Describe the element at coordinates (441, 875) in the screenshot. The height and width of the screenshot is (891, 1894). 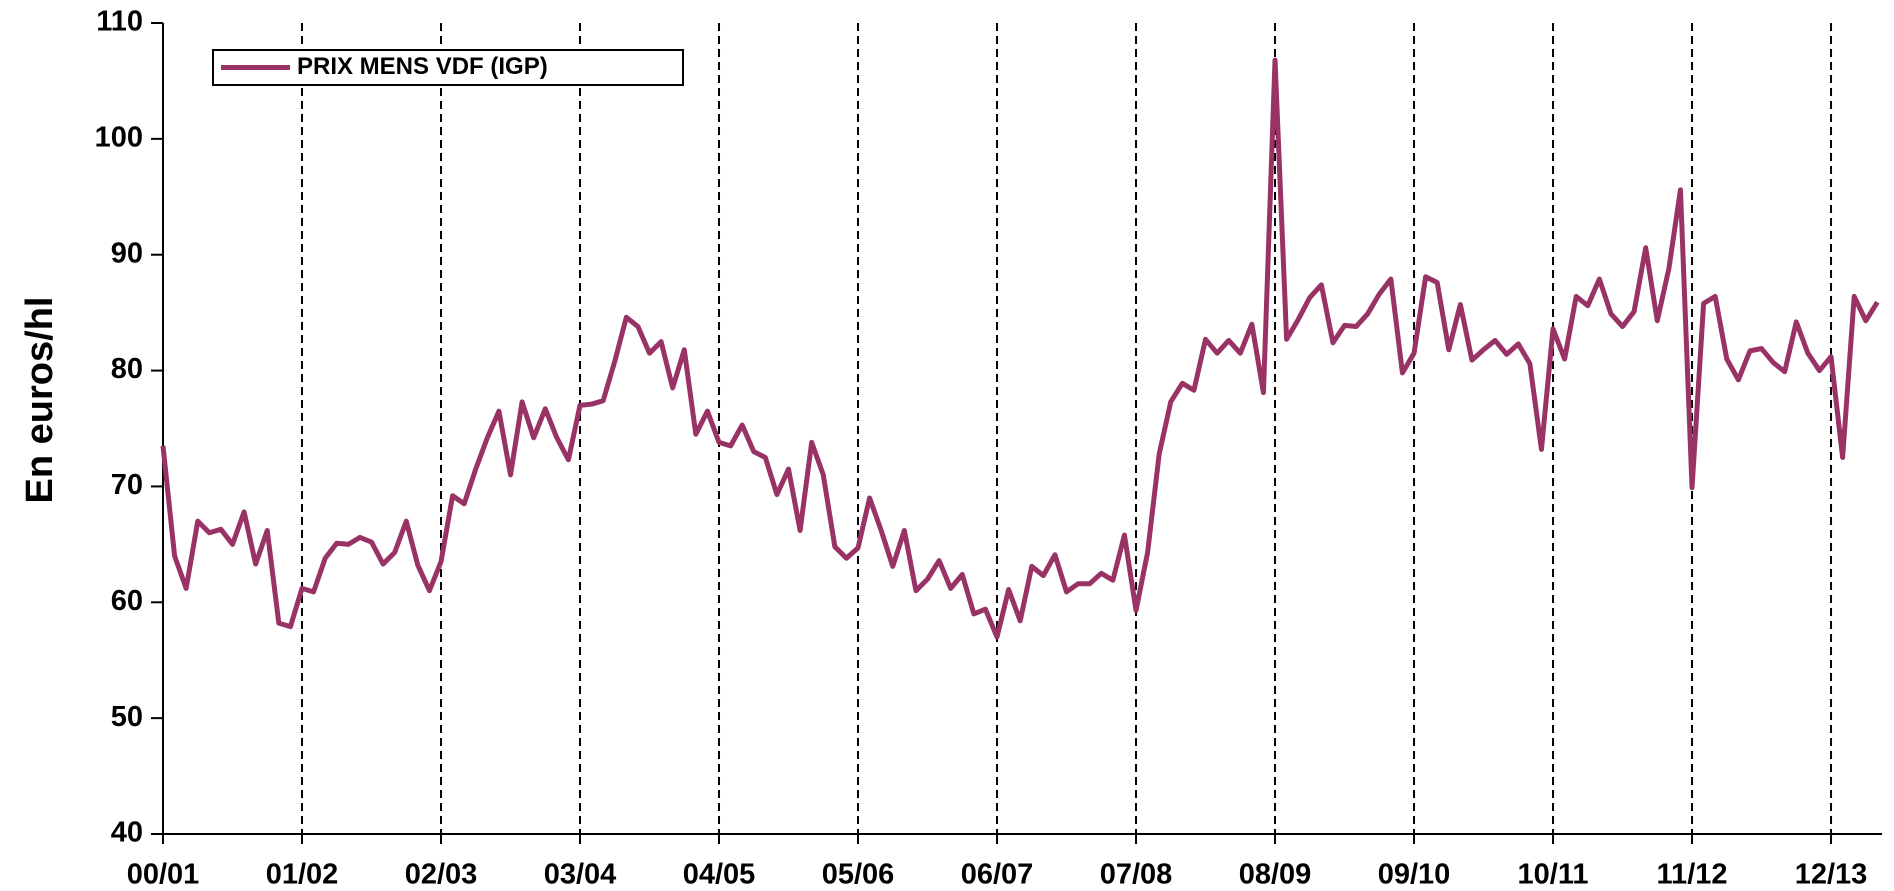
I see `x-tick-label: 02/03` at that location.